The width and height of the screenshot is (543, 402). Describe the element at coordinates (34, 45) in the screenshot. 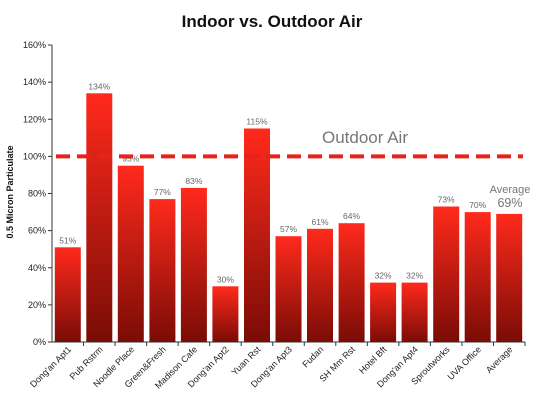

I see `y-tick-label: 160%` at that location.